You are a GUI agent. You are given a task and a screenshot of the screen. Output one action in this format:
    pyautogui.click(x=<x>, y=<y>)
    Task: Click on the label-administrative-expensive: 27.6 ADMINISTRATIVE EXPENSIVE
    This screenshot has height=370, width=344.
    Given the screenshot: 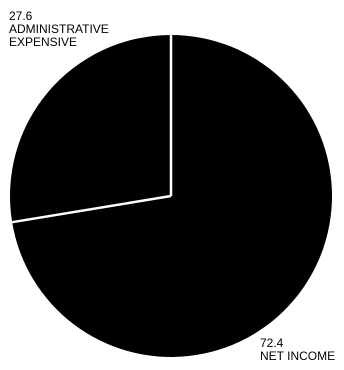 What is the action you would take?
    pyautogui.click(x=59, y=29)
    